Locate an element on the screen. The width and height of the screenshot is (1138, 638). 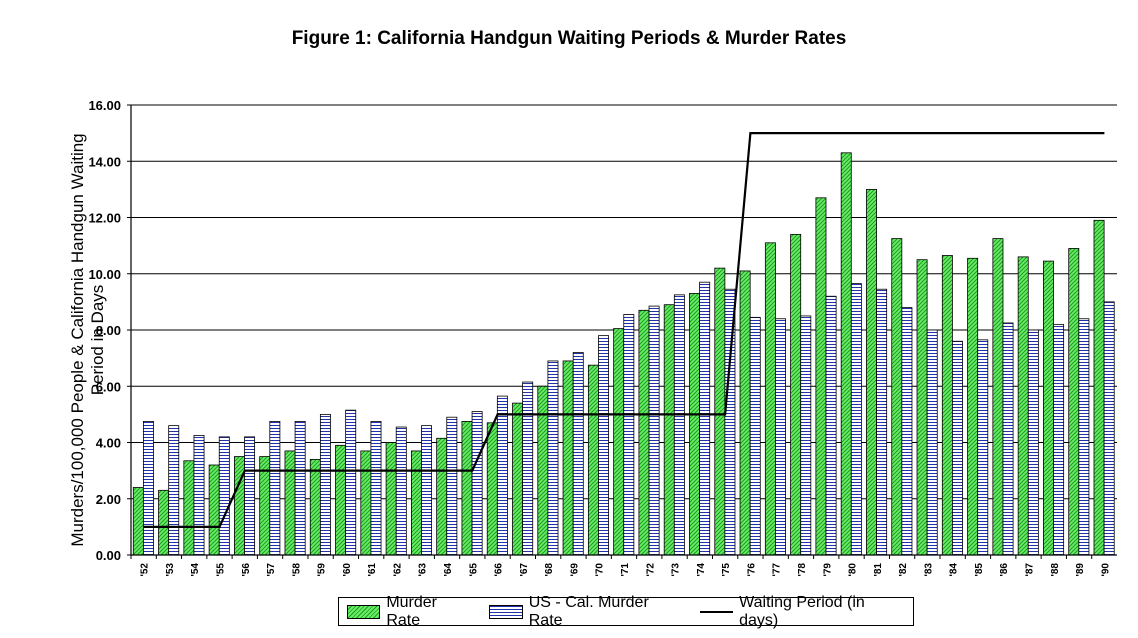
y-tick-label: 8.00 is located at coordinates (108, 330).